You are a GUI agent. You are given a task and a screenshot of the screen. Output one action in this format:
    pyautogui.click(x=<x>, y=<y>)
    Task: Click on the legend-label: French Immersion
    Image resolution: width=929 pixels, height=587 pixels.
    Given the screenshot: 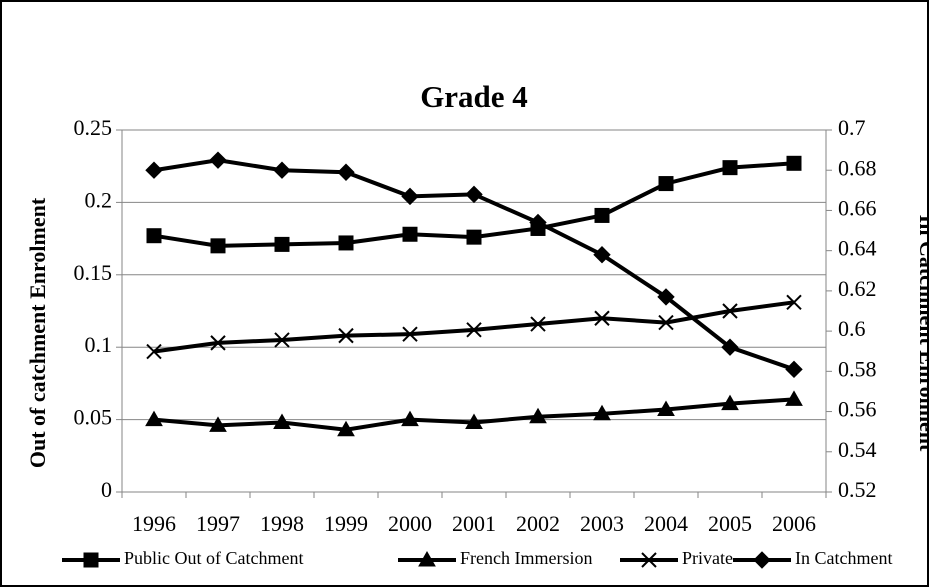 What is the action you would take?
    pyautogui.click(x=526, y=558)
    